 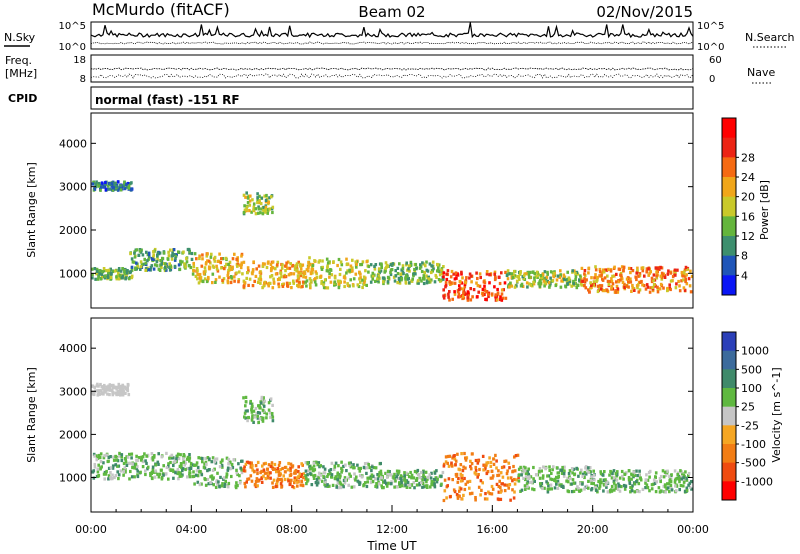 I want to click on cpid-text: normal (fast) -151 RF, so click(x=167, y=100).